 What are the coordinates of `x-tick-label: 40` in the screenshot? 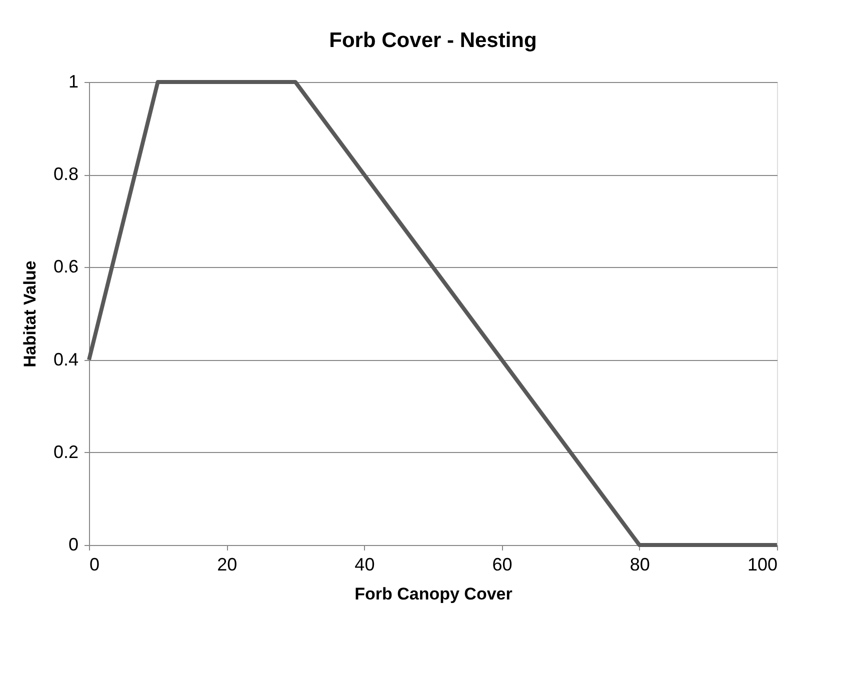 It's located at (364, 564).